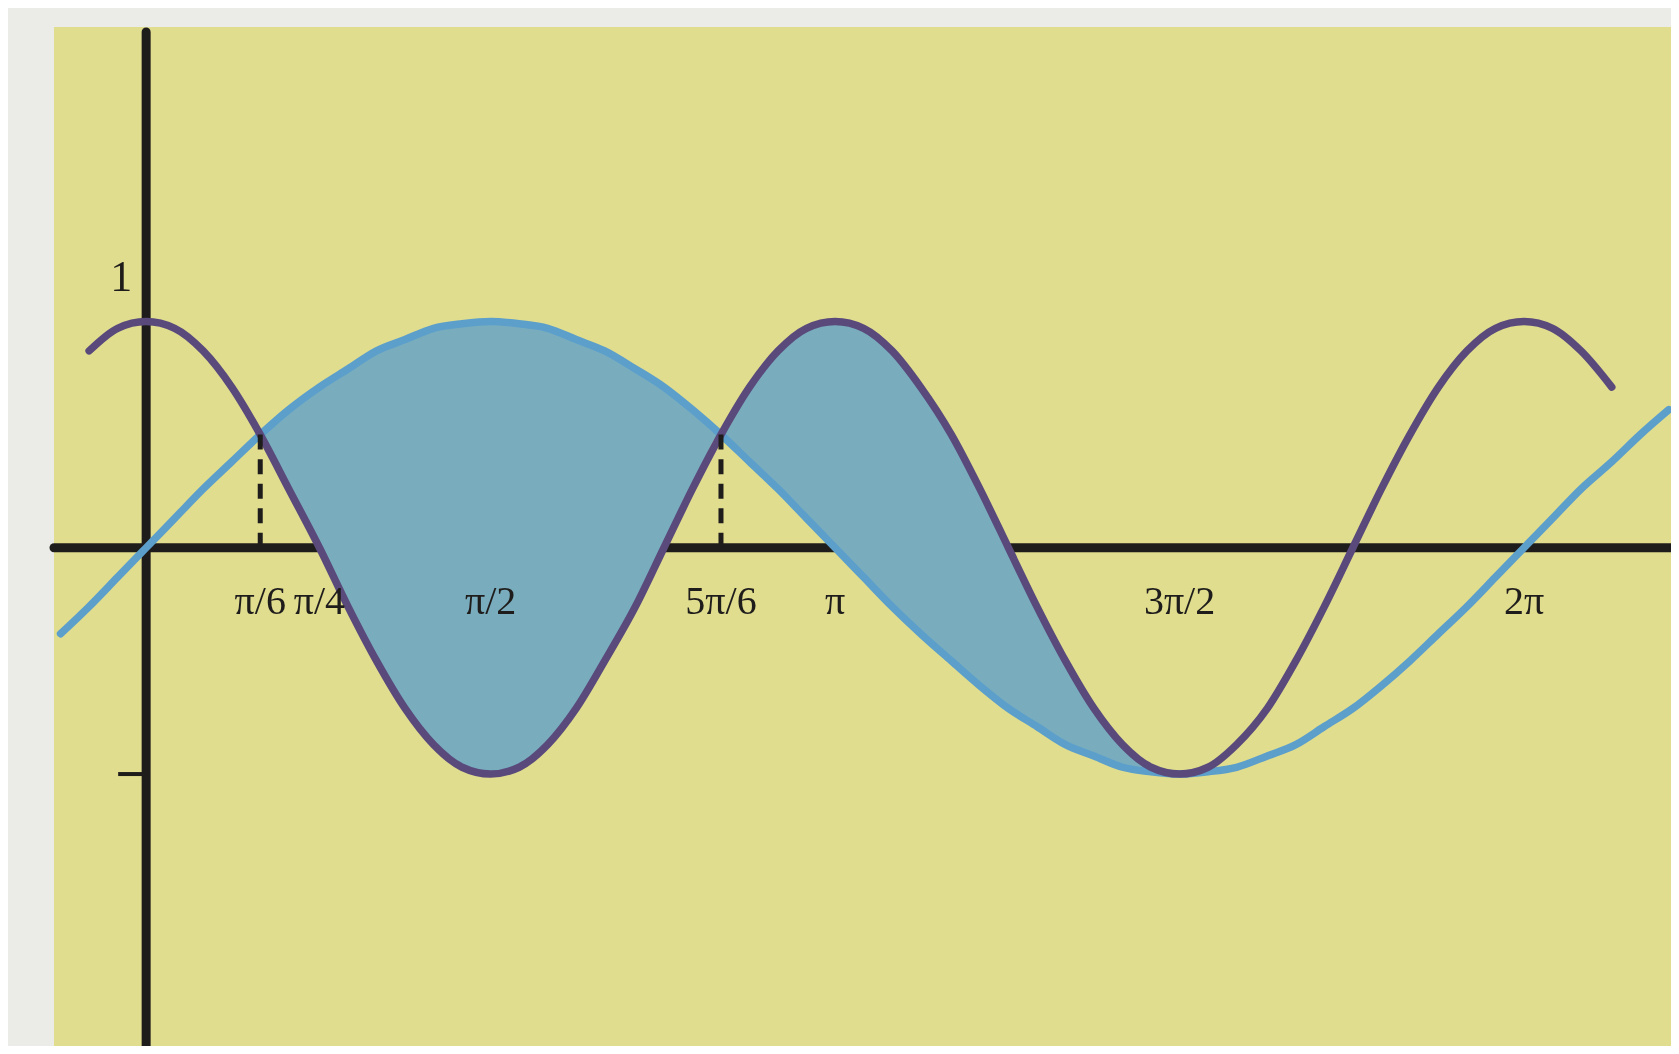 Image resolution: width=1679 pixels, height=1054 pixels. I want to click on x-tick-label: 3π/2, so click(1179, 600).